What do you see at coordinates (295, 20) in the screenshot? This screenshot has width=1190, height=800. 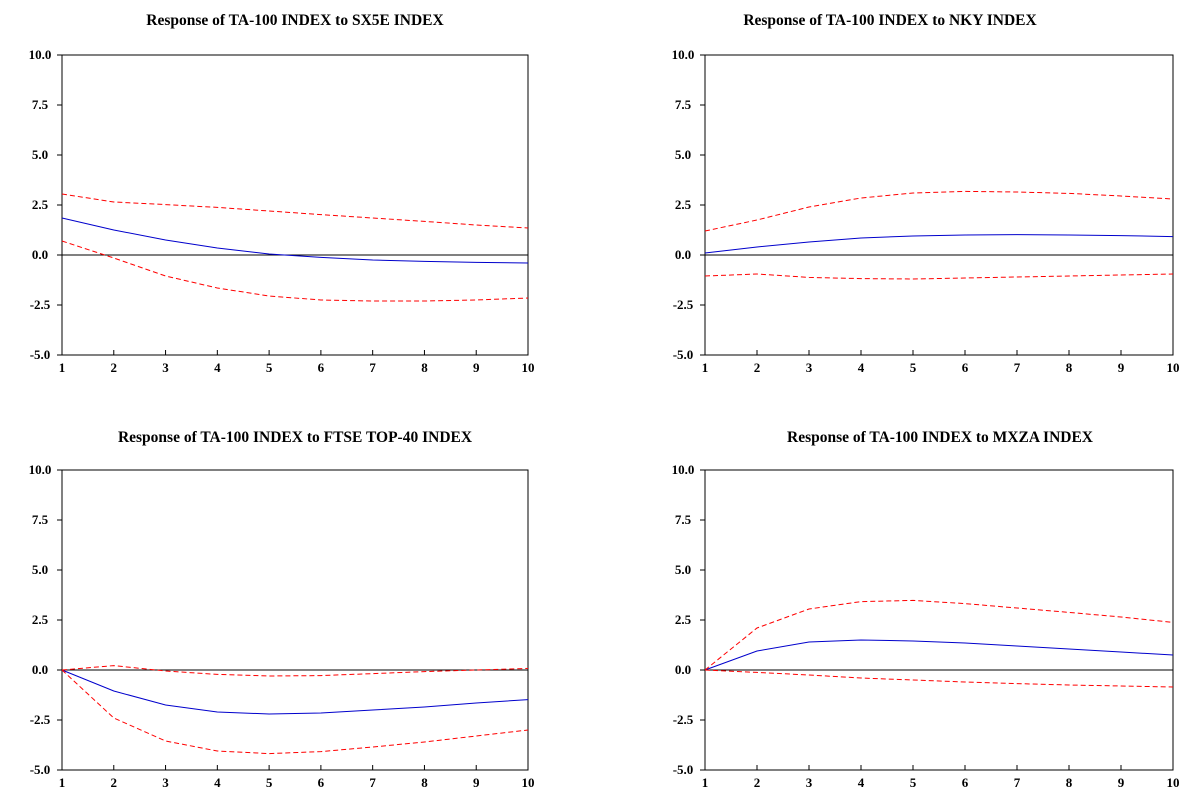 I see `chart-title: Response of TA-100 INDEX to SX5E INDEX` at bounding box center [295, 20].